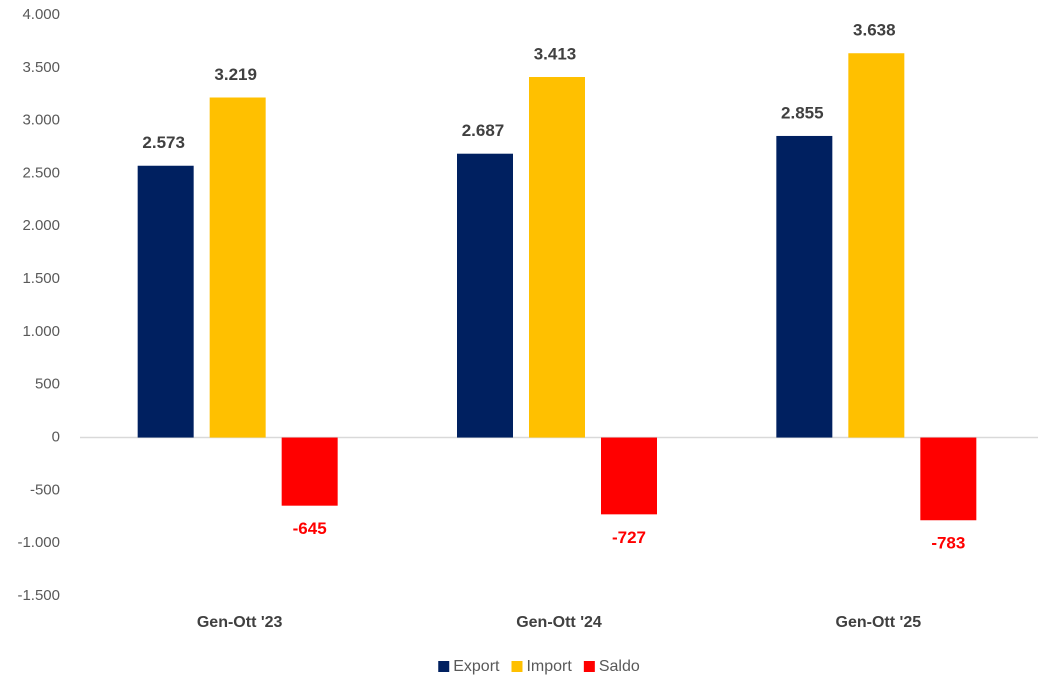 The width and height of the screenshot is (1038, 678). I want to click on data-label: 2.855, so click(802, 112).